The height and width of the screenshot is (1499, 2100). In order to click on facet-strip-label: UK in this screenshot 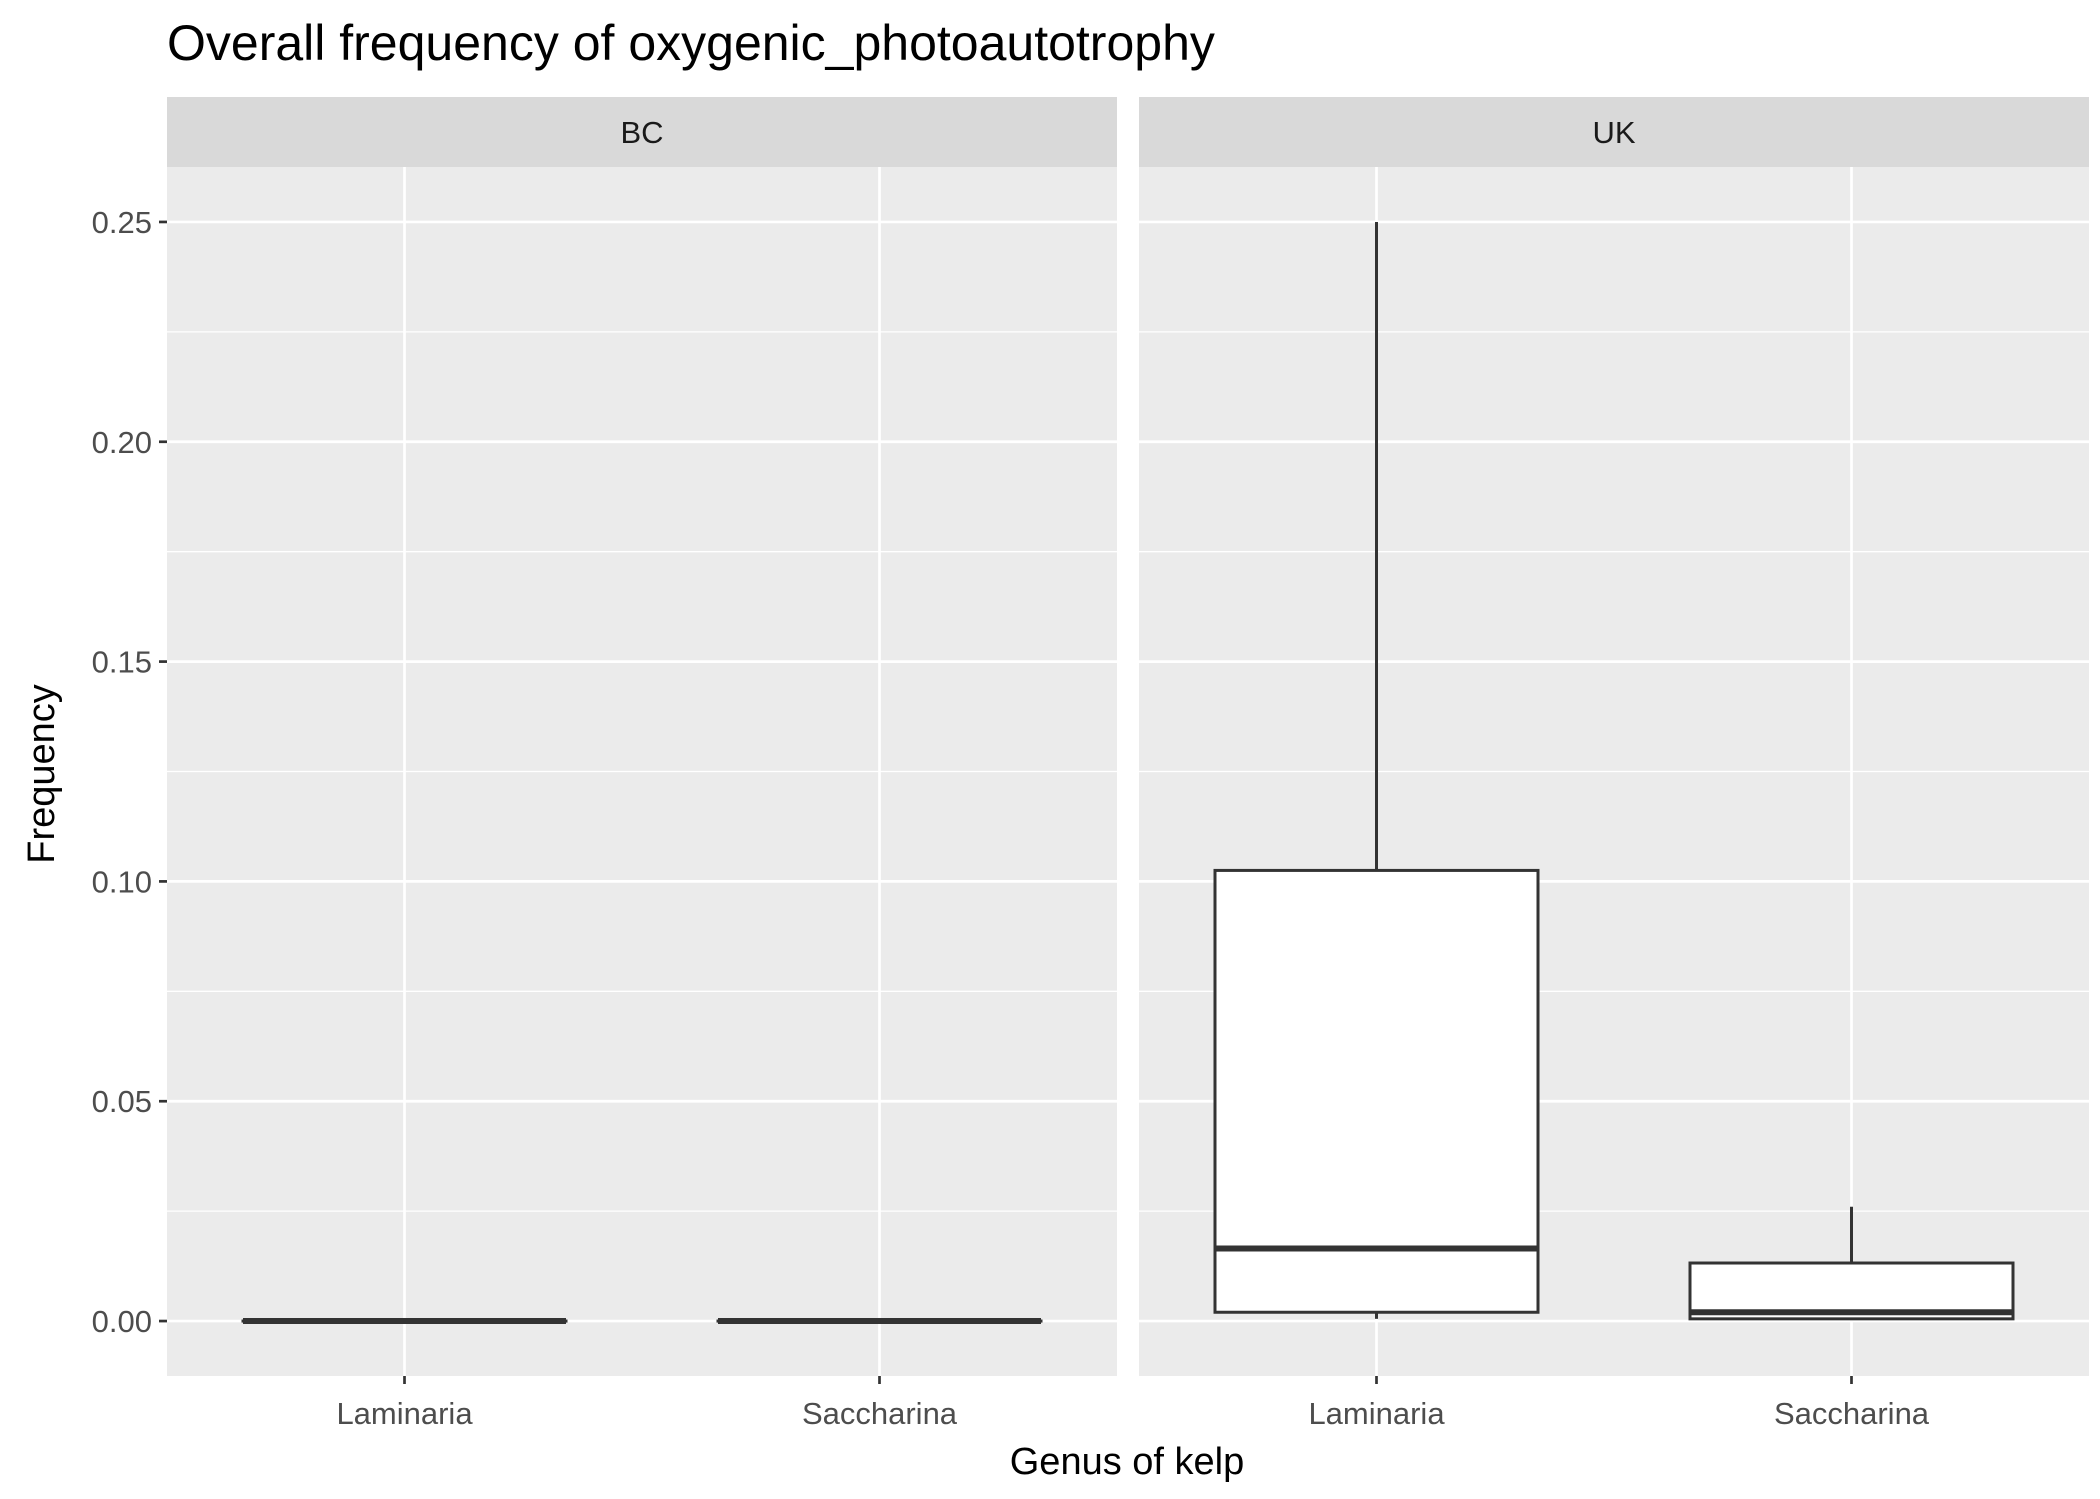, I will do `click(1613, 132)`.